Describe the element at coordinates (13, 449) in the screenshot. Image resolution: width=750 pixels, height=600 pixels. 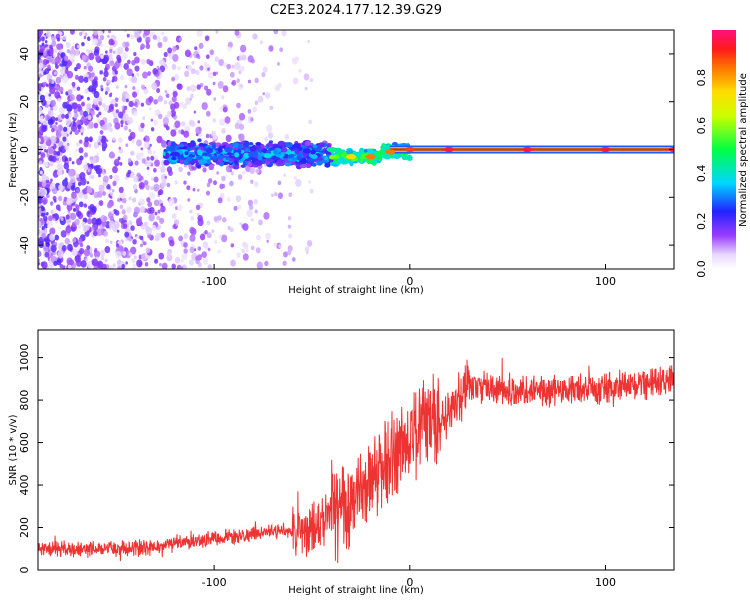
I see `snr-y-axis-label: SNR (10 * v/v)` at that location.